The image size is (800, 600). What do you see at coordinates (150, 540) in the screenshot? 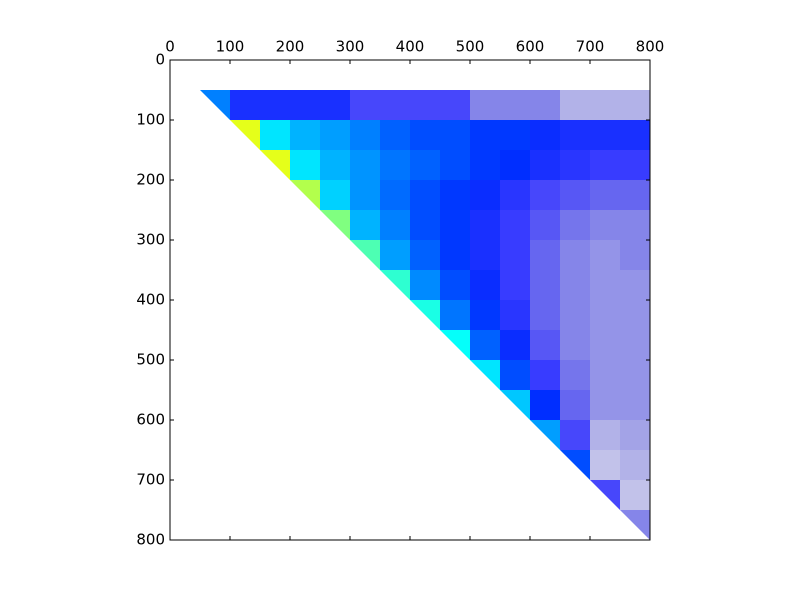
I see `y-tick-label: 800` at bounding box center [150, 540].